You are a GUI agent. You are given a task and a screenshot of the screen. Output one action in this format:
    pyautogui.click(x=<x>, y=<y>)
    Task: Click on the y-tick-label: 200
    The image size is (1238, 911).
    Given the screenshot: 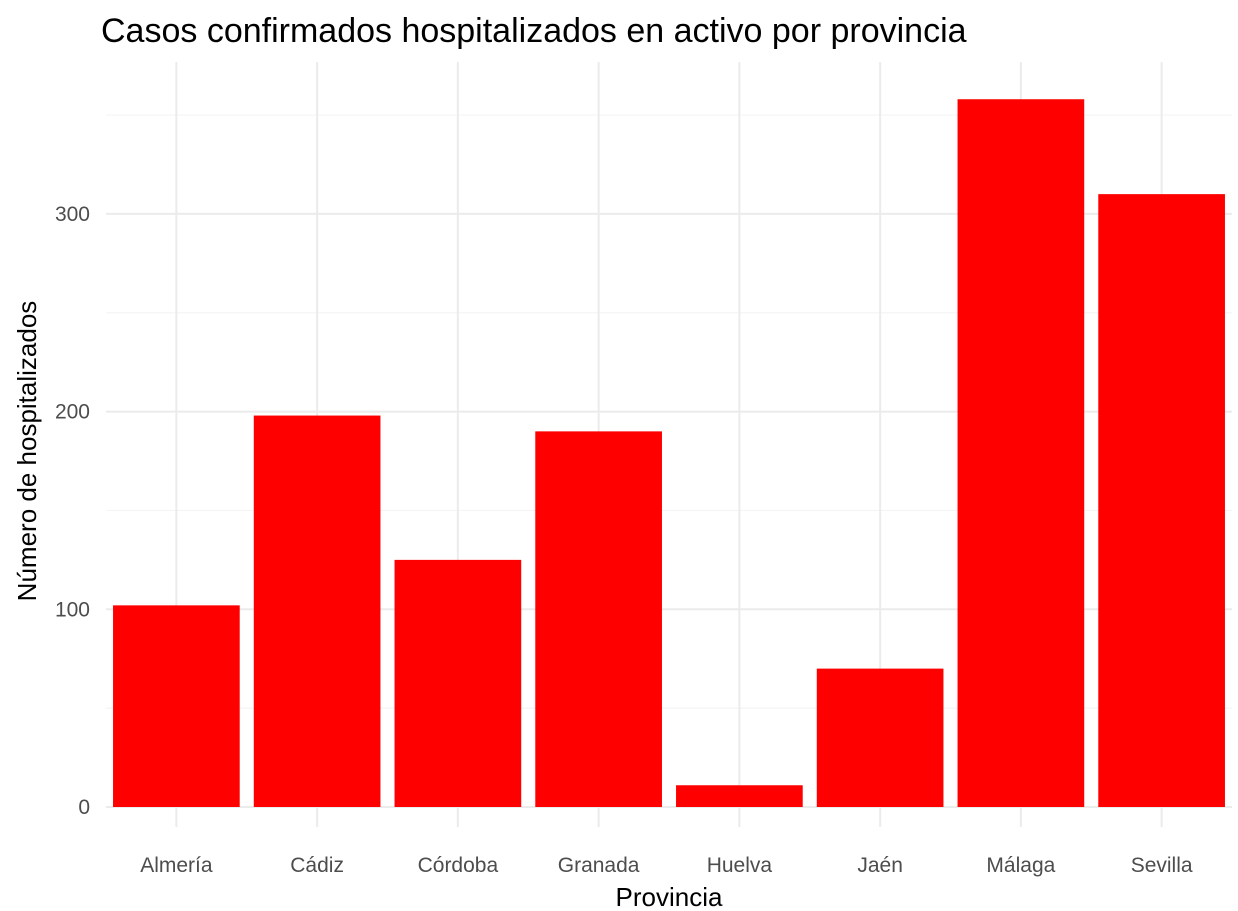 What is the action you would take?
    pyautogui.click(x=72, y=412)
    